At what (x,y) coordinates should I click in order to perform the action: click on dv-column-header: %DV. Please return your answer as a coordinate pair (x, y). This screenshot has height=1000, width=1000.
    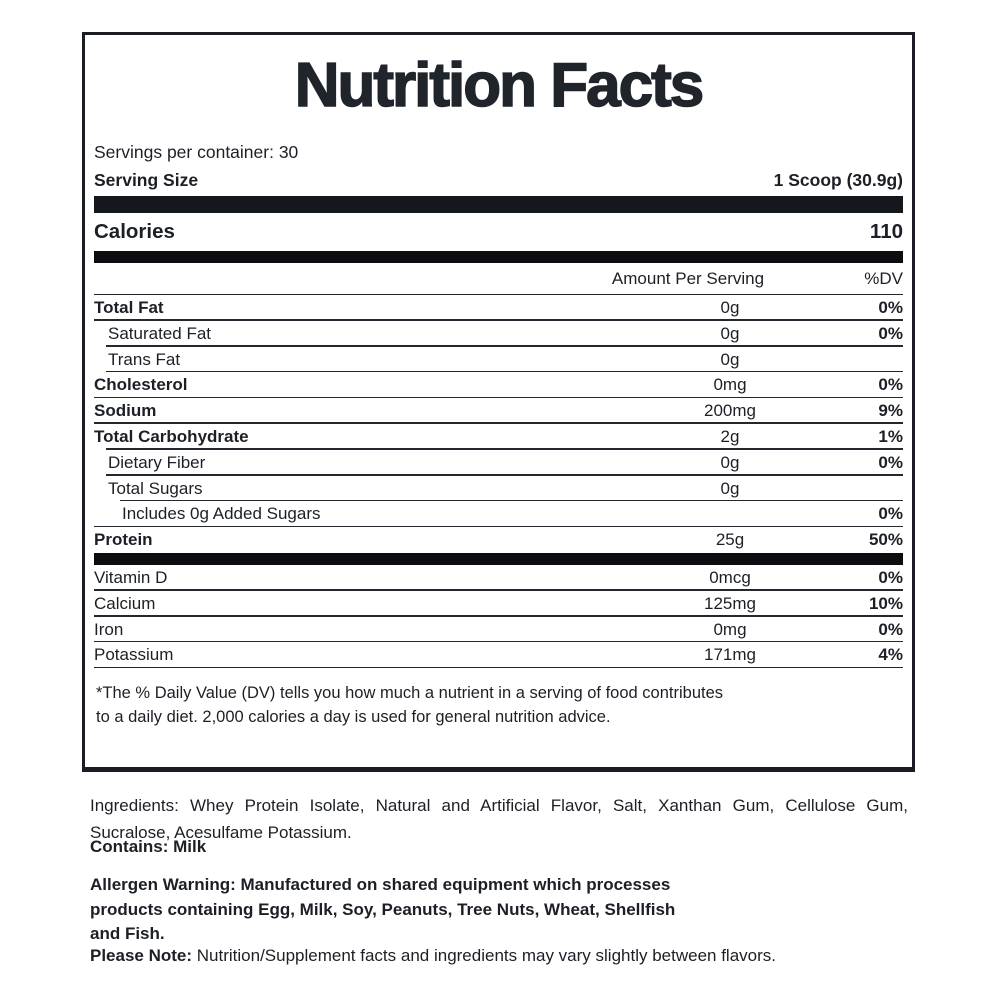
    Looking at the image, I should click on (883, 278).